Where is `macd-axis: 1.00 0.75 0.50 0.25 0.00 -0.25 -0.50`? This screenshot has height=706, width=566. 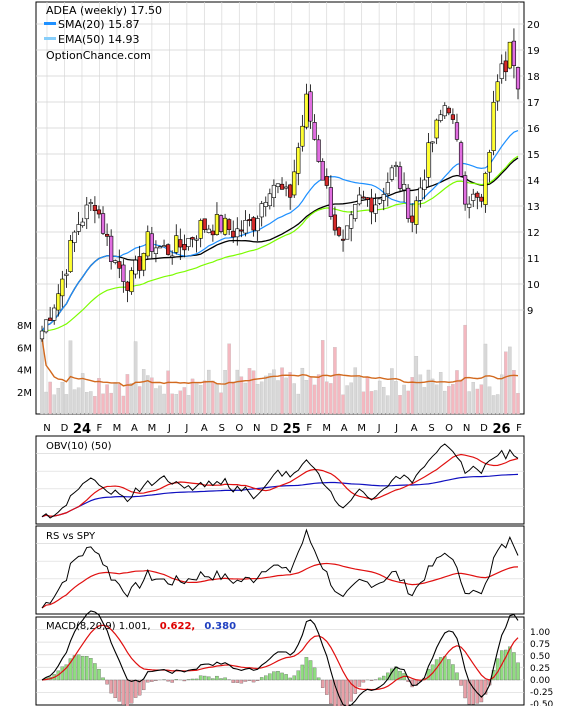
macd-axis: 1.00 0.75 0.50 0.25 0.00 -0.25 -0.50 is located at coordinates (542, 667).